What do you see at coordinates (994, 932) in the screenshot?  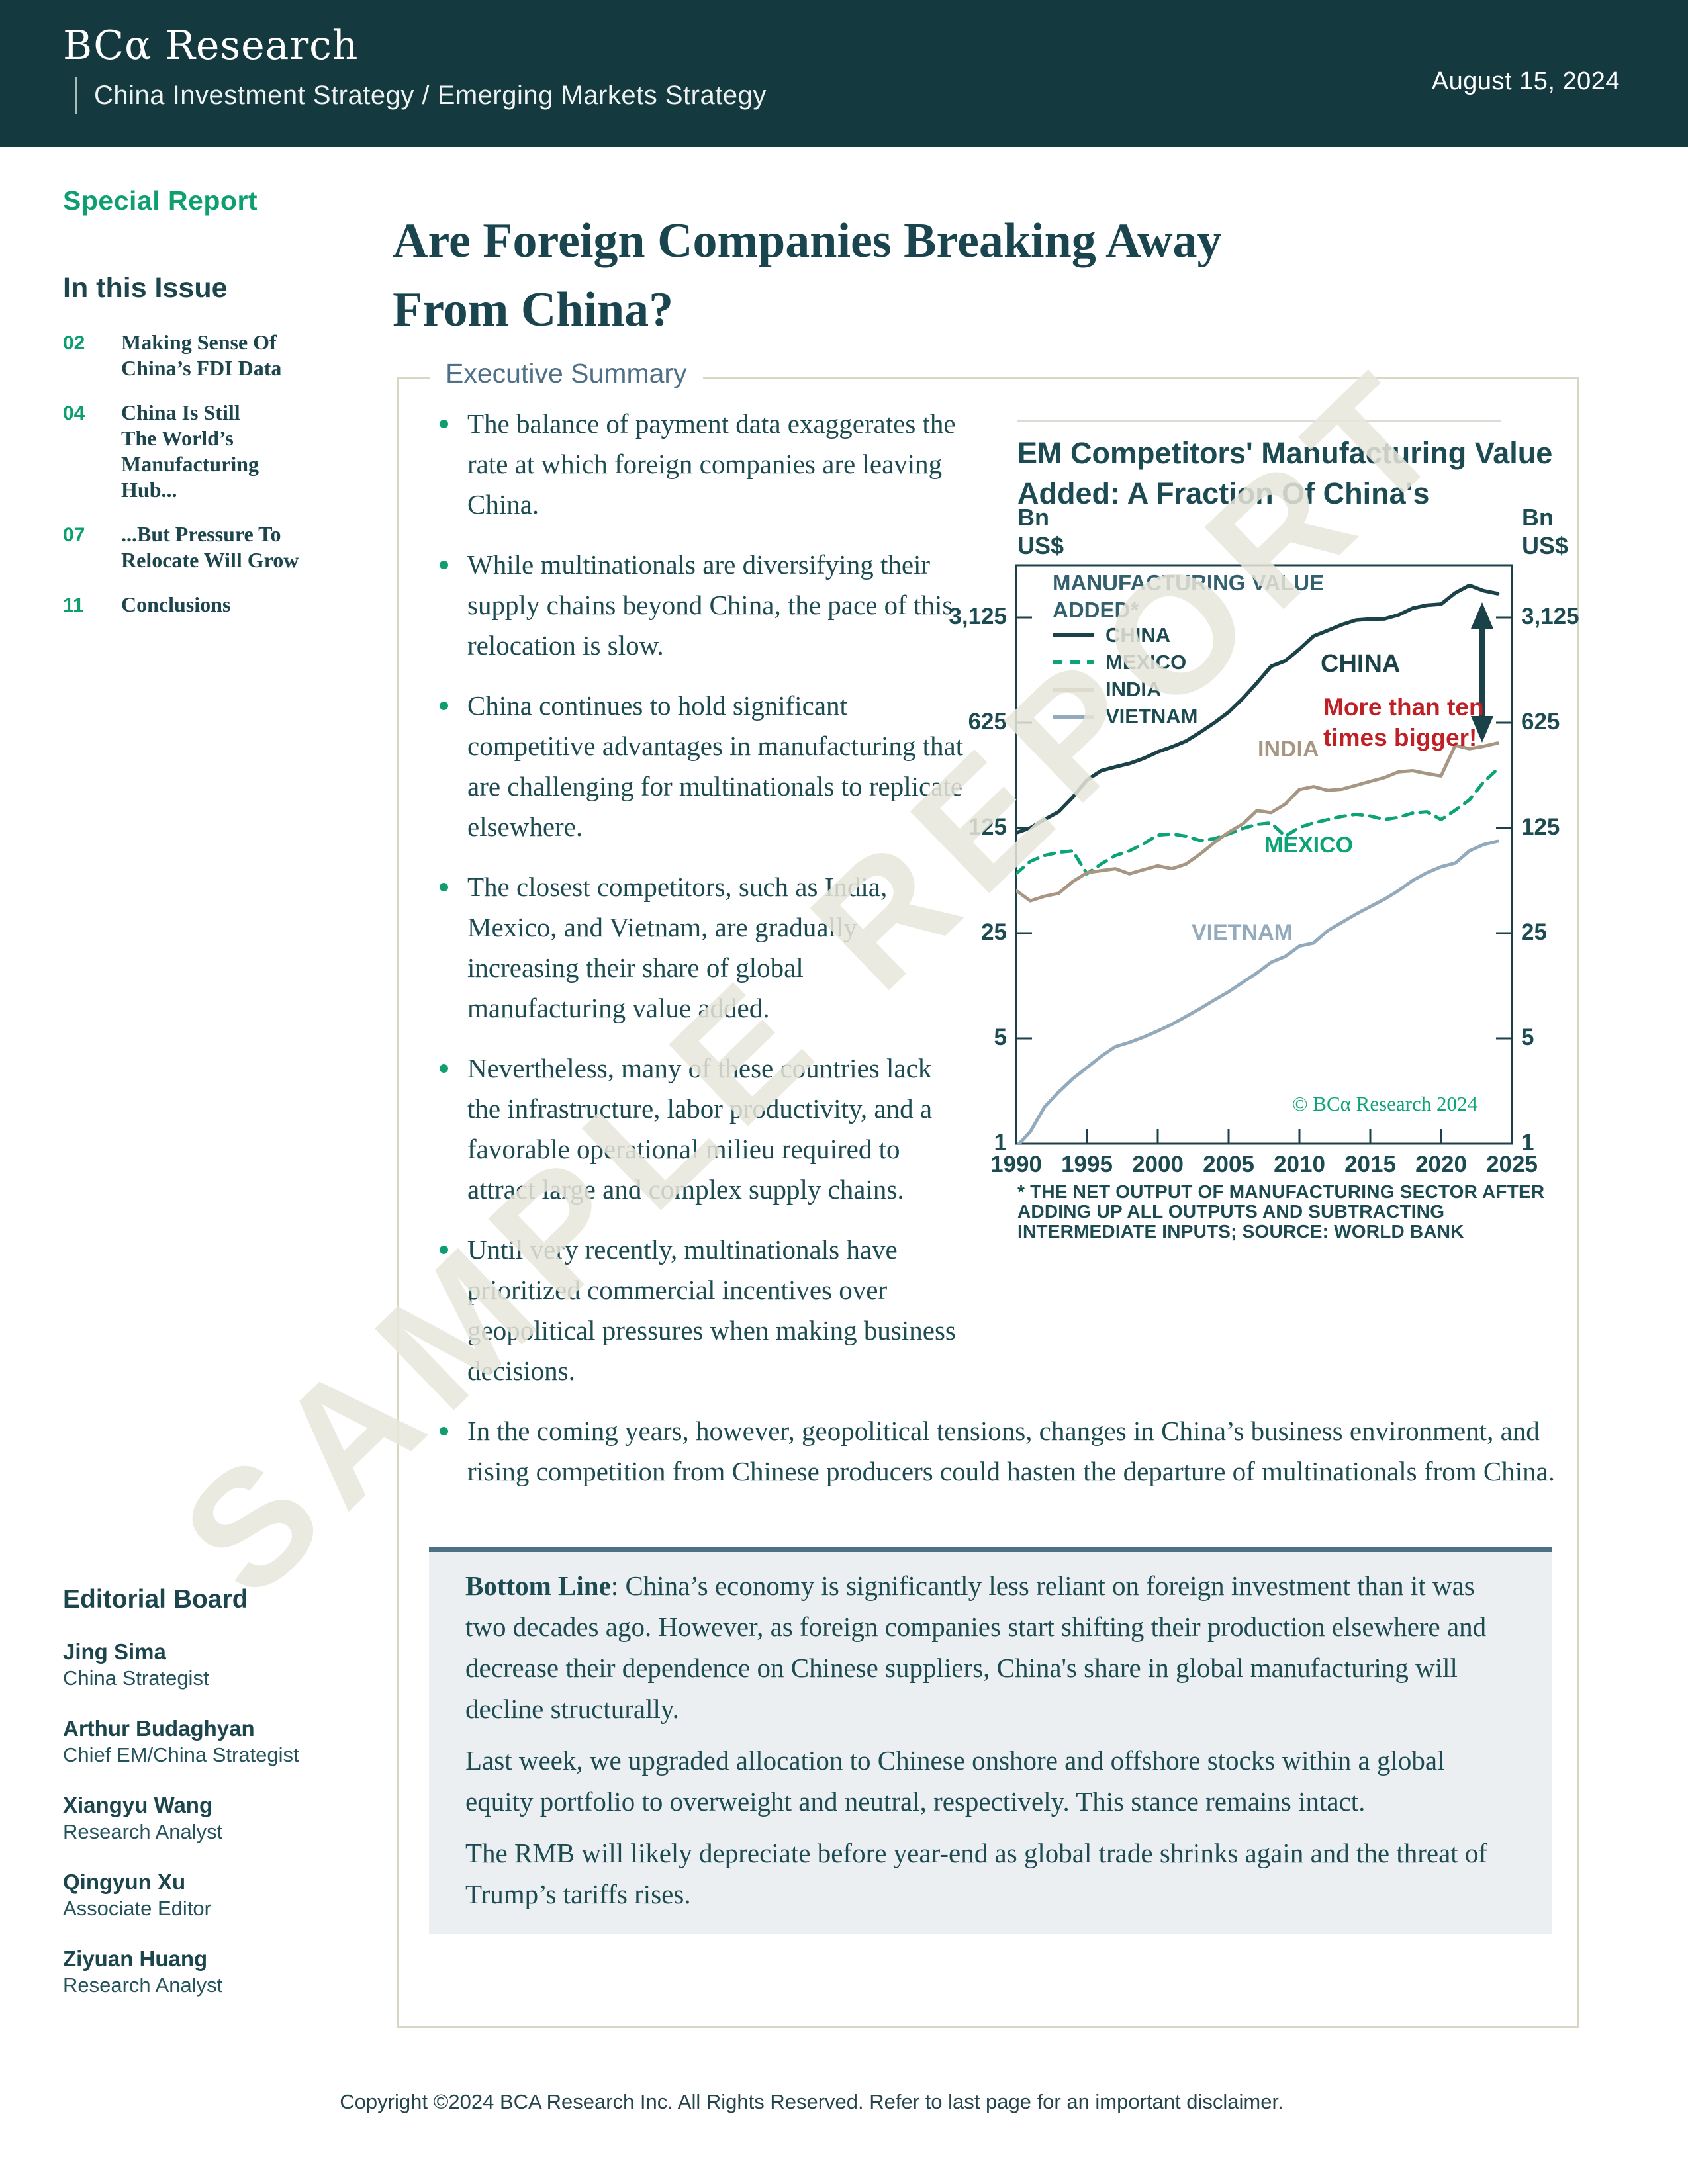 I see `y-tick-label-left: 25` at bounding box center [994, 932].